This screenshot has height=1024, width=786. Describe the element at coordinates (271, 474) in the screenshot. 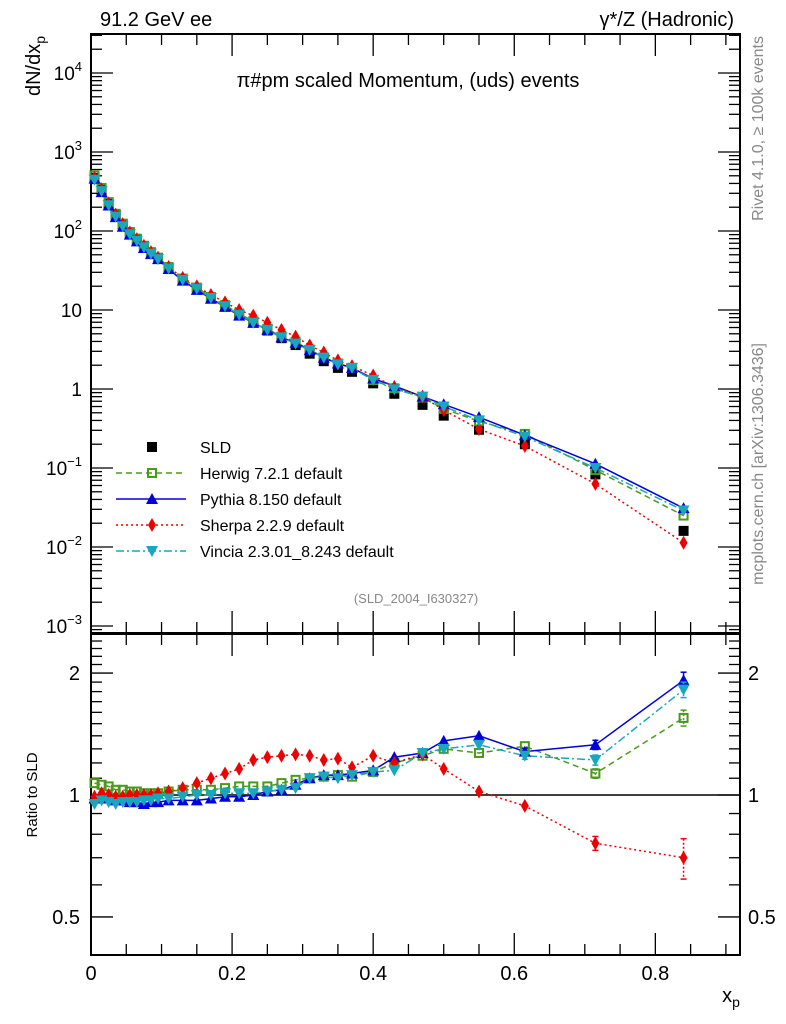

I see `legend-label-herwig-7-2-1-default: Herwig 7.2.1 default` at that location.